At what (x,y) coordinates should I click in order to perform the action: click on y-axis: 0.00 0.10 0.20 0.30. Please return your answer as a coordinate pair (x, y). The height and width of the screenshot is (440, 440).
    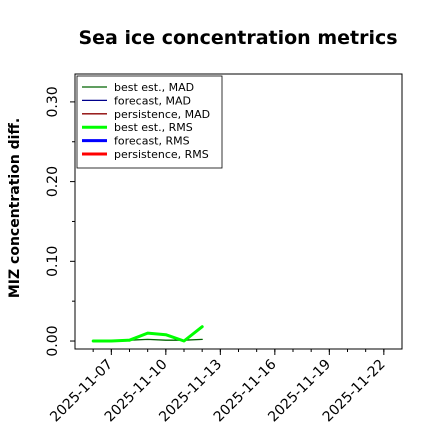
    Looking at the image, I should click on (60, 221).